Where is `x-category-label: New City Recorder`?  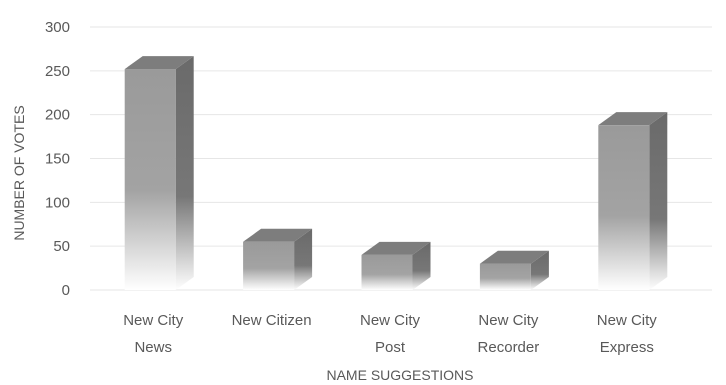
x-category-label: New City Recorder is located at coordinates (509, 334).